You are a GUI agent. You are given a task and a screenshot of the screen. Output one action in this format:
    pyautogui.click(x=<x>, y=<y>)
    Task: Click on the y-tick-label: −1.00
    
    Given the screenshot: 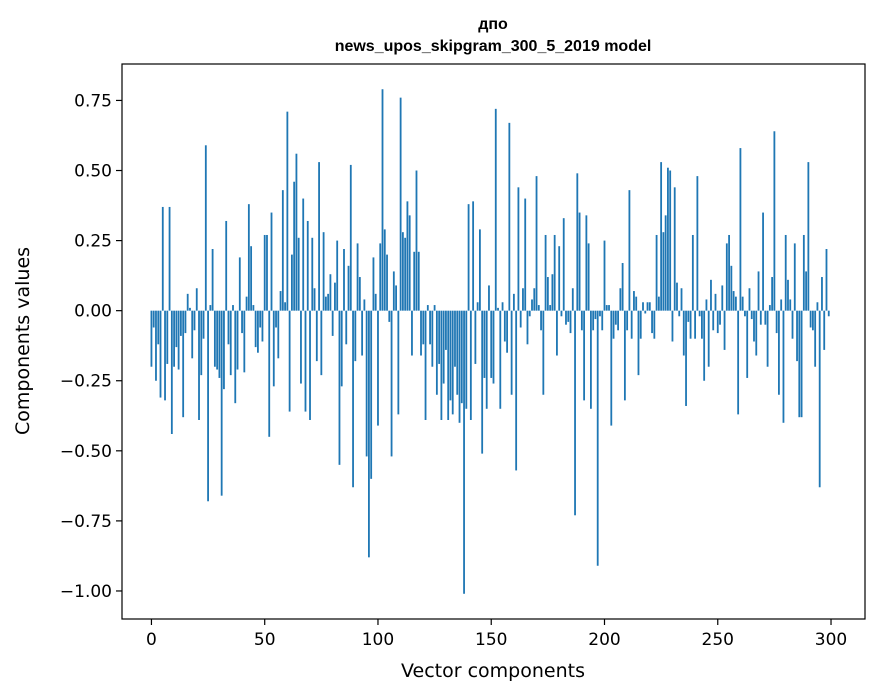 What is the action you would take?
    pyautogui.click(x=86, y=592)
    